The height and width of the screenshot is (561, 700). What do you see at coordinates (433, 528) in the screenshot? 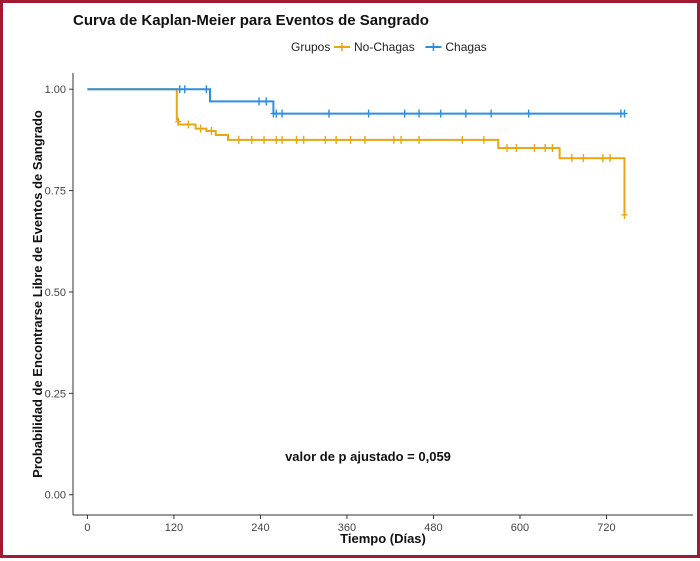
I see `x-tick-label: 480` at bounding box center [433, 528].